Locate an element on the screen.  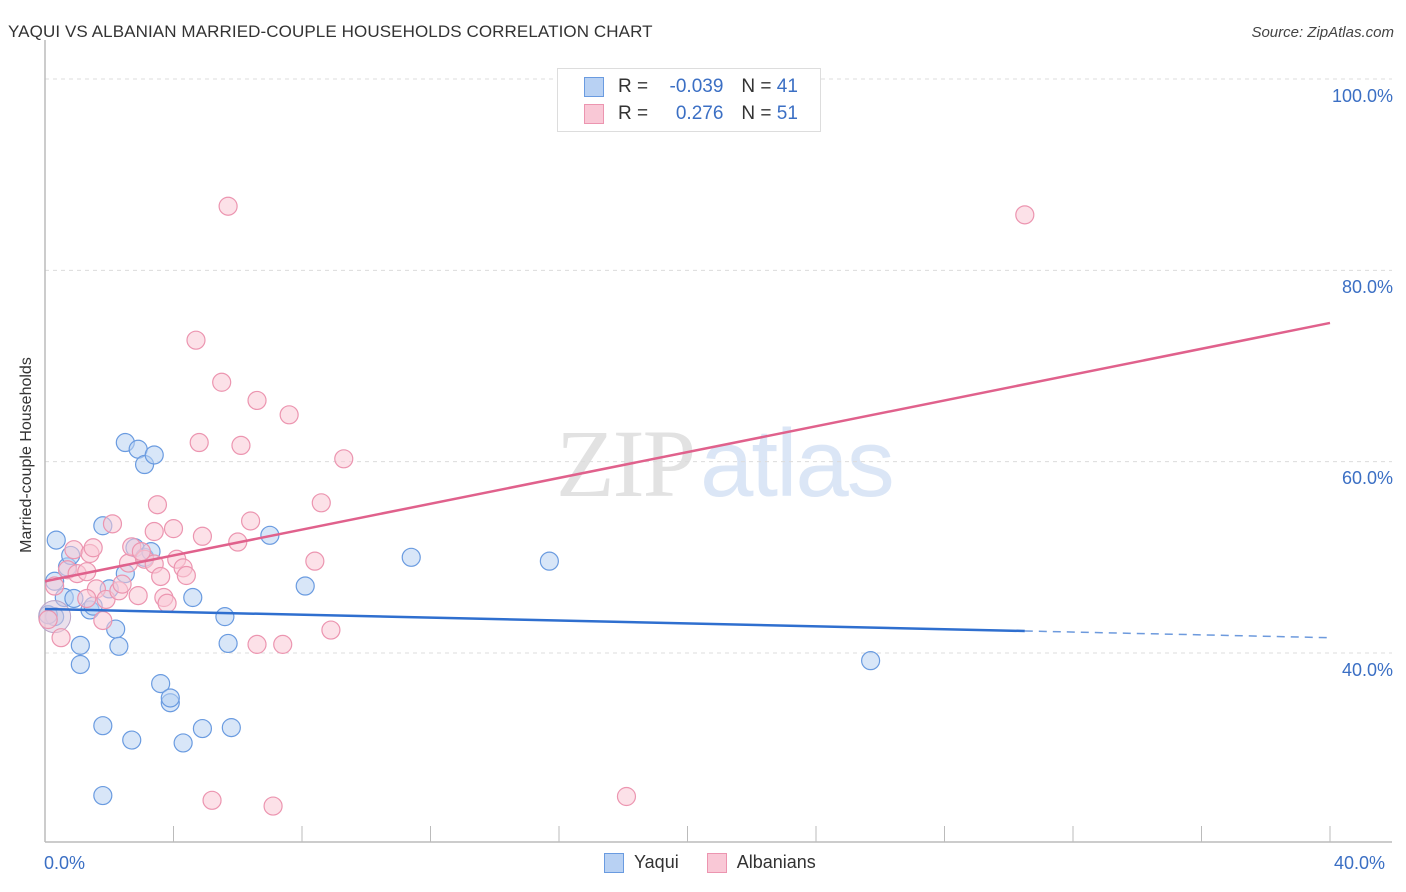
r-value-albanians: 0.276 is located at coordinates (699, 113).